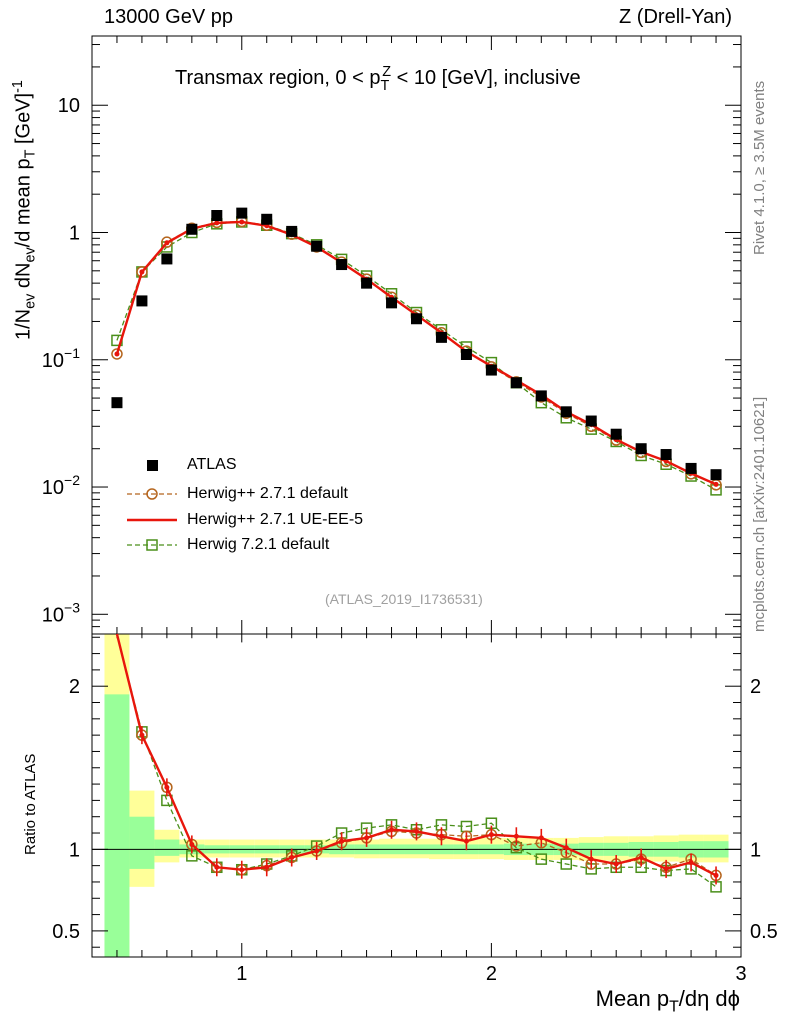 This screenshot has width=786, height=1024. What do you see at coordinates (212, 464) in the screenshot?
I see `legend-label-atlas: ATLAS` at bounding box center [212, 464].